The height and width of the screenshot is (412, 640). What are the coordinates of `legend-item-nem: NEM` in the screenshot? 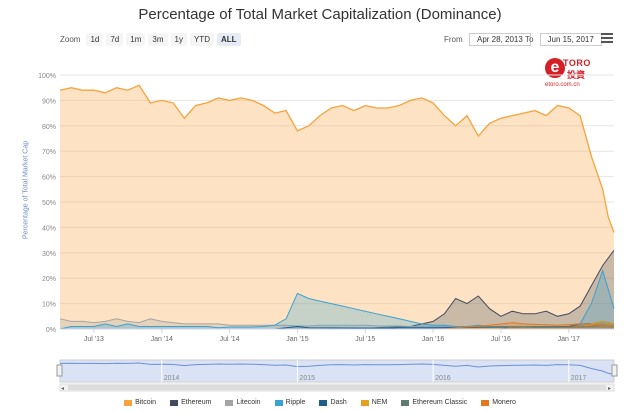 It's located at (374, 402).